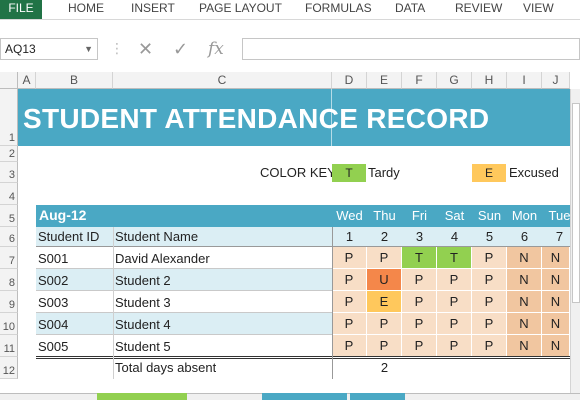 The height and width of the screenshot is (400, 580). Describe the element at coordinates (49, 49) in the screenshot. I see `name-box: AQ13 ▼` at that location.